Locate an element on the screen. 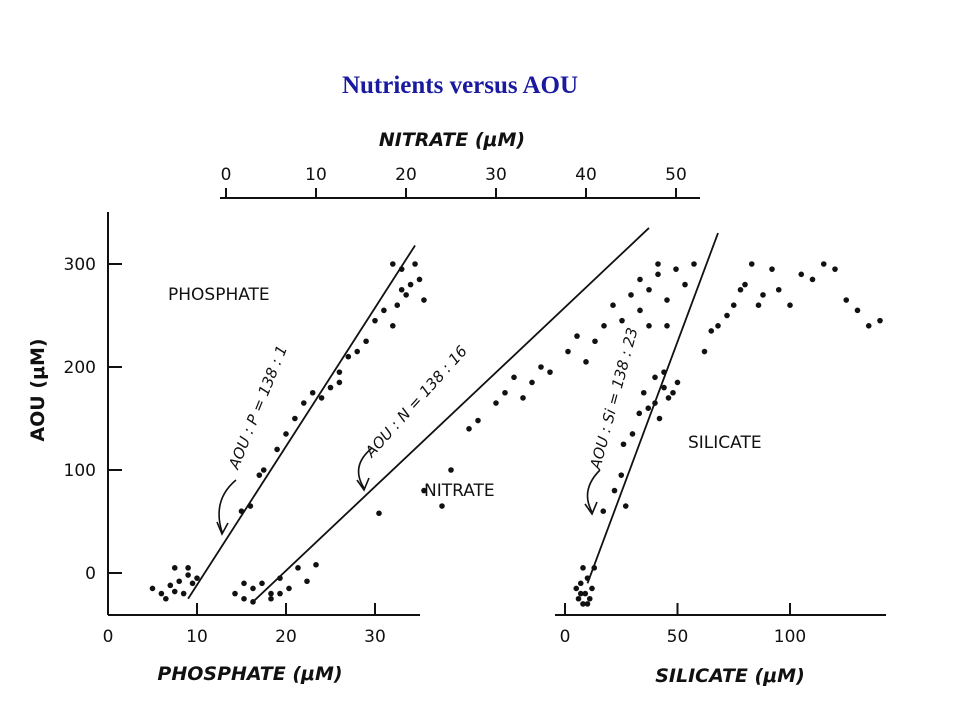 This screenshot has height=720, width=960. y-tick-label: 0 is located at coordinates (90, 574).